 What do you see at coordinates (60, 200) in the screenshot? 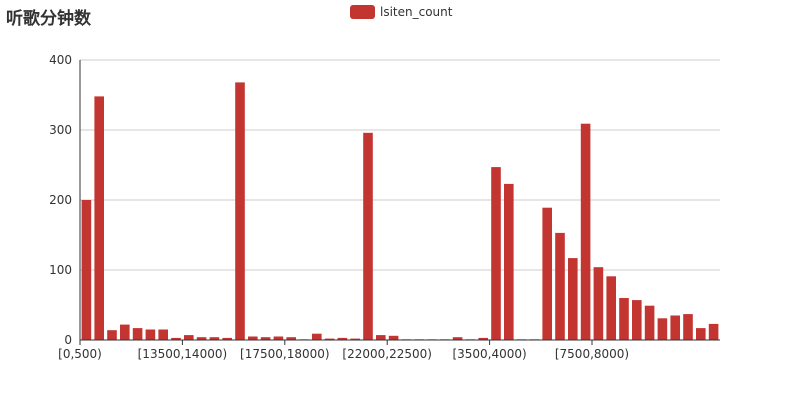
I see `y-tick-label: 200` at bounding box center [60, 200].